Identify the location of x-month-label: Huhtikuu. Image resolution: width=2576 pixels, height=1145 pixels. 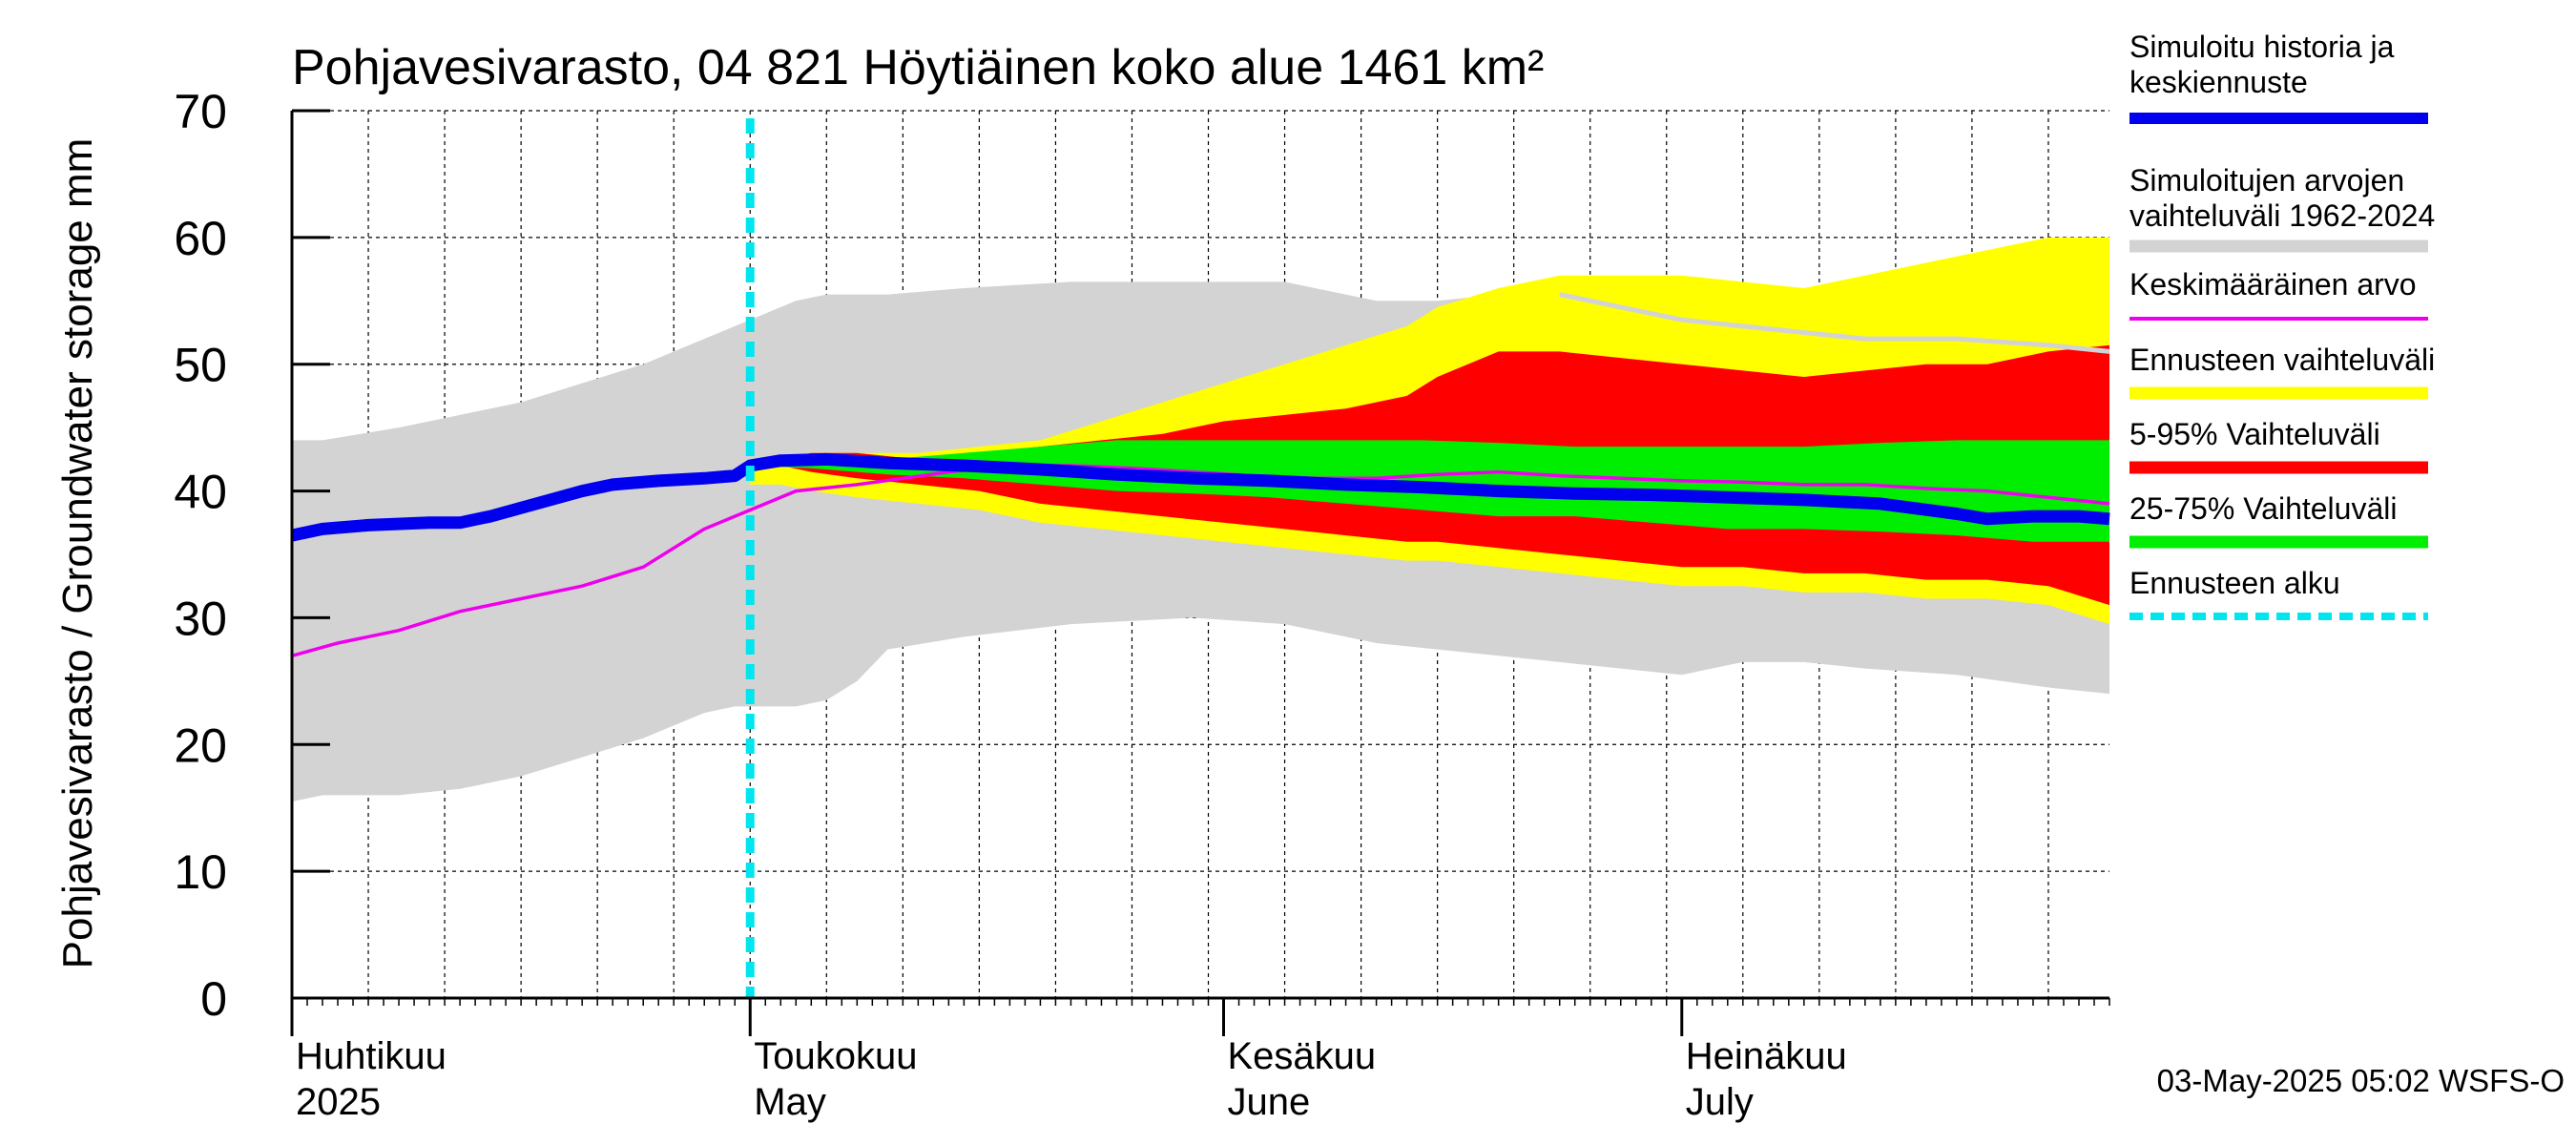
(371, 1056).